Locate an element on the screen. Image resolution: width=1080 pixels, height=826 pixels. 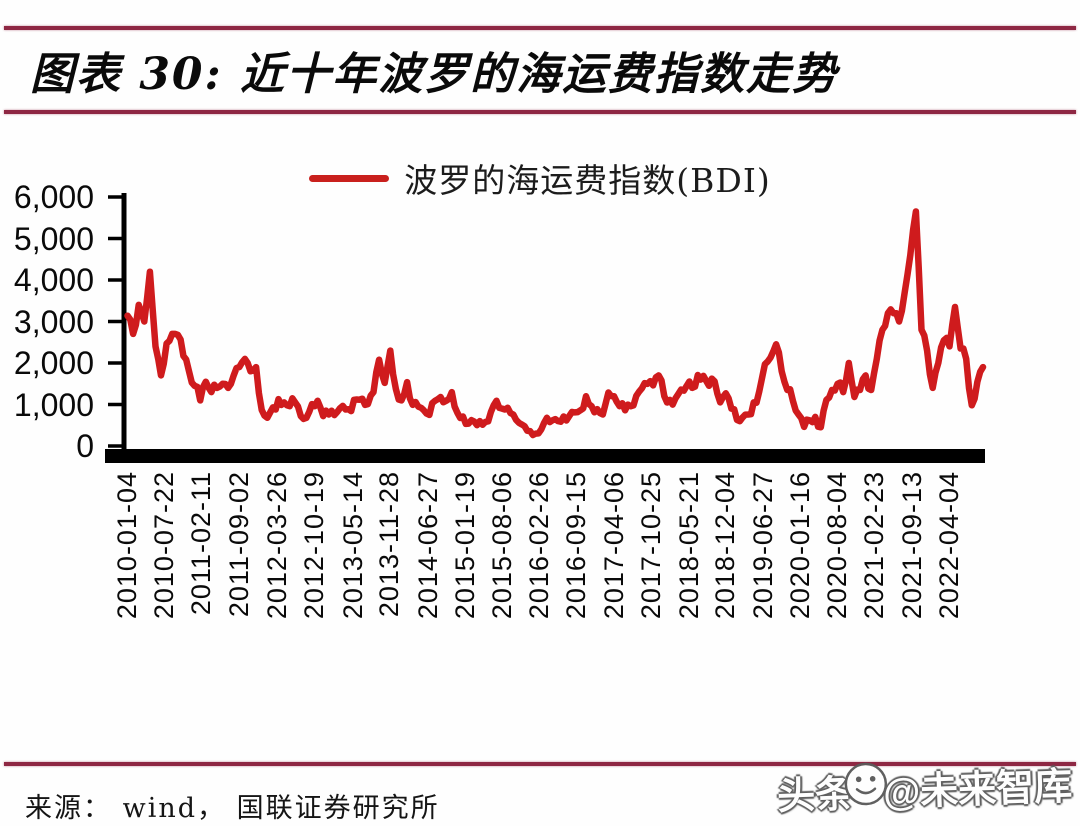
x-tick-label: 2021-09-13 is located at coordinates (911, 545).